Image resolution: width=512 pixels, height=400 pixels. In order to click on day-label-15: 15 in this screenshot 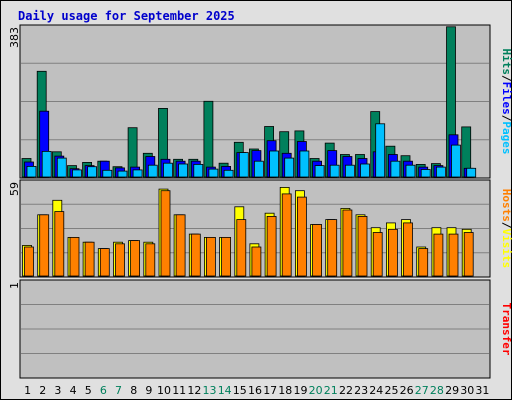, I will do `click(240, 390)`.